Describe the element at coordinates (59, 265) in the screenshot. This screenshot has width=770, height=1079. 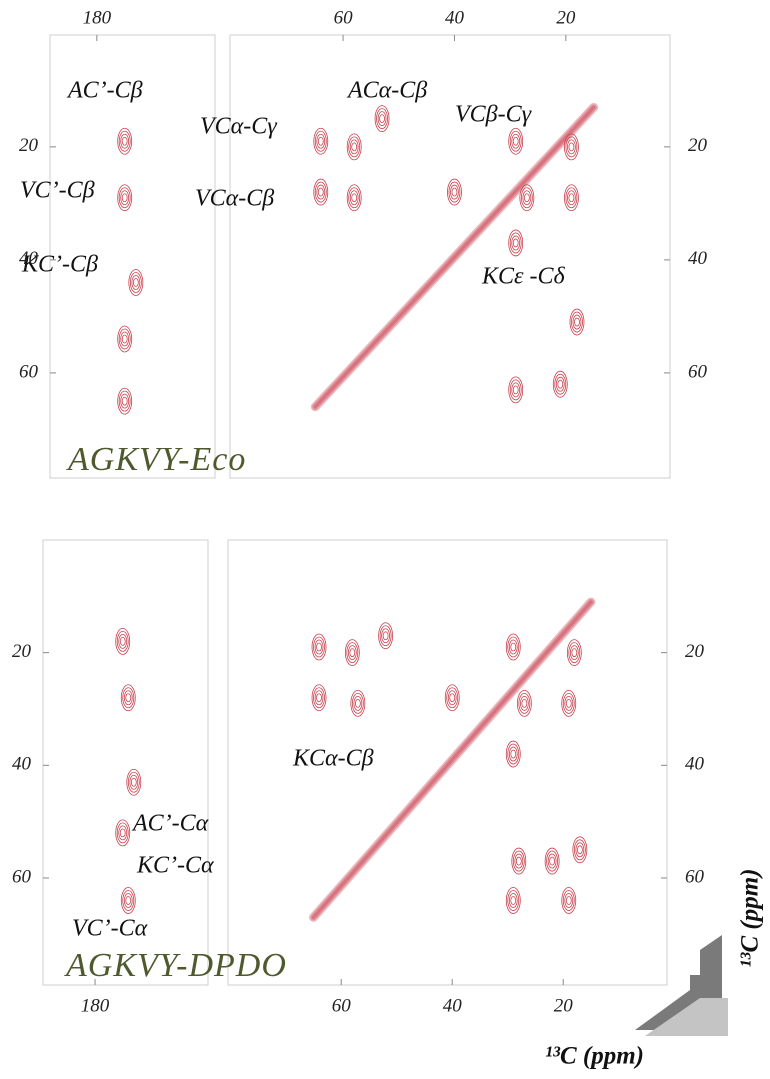
I see `annotation: KC’-Cβ` at that location.